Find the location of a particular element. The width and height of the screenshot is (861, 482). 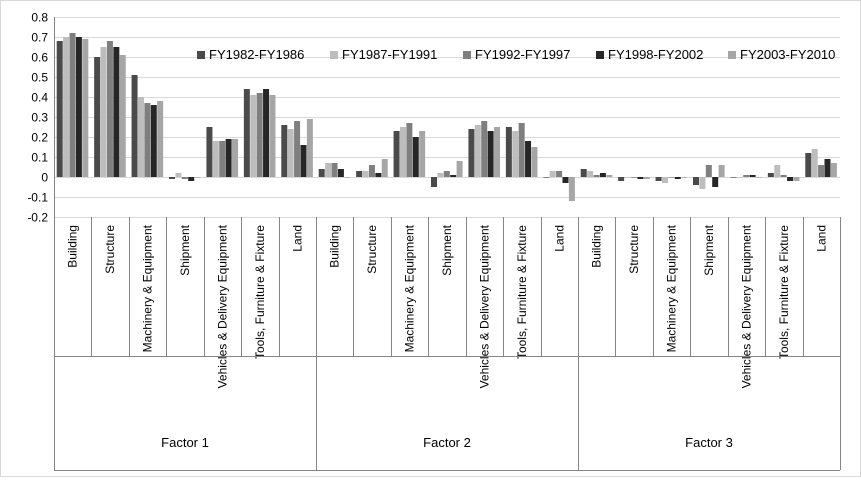

y-tick-label: 0.3 is located at coordinates (39, 118).